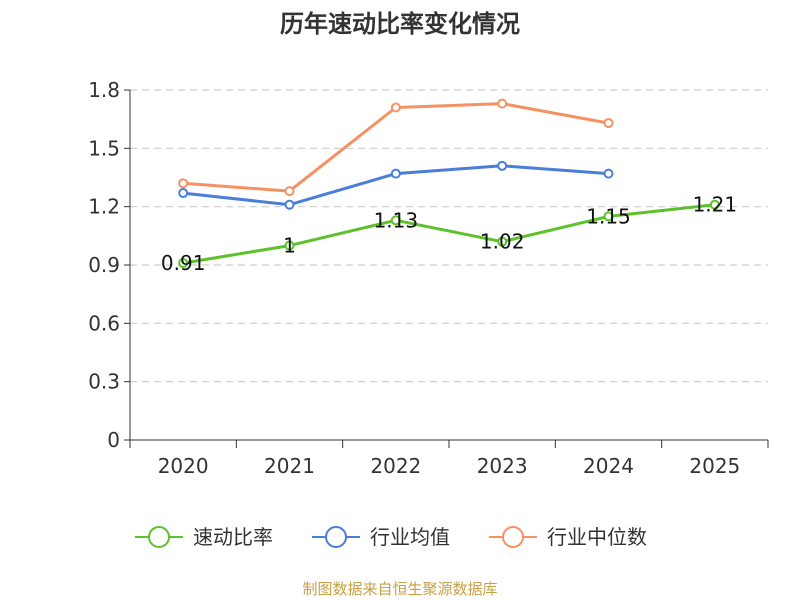 The height and width of the screenshot is (600, 800). I want to click on x-tick-label: 2025, so click(714, 466).